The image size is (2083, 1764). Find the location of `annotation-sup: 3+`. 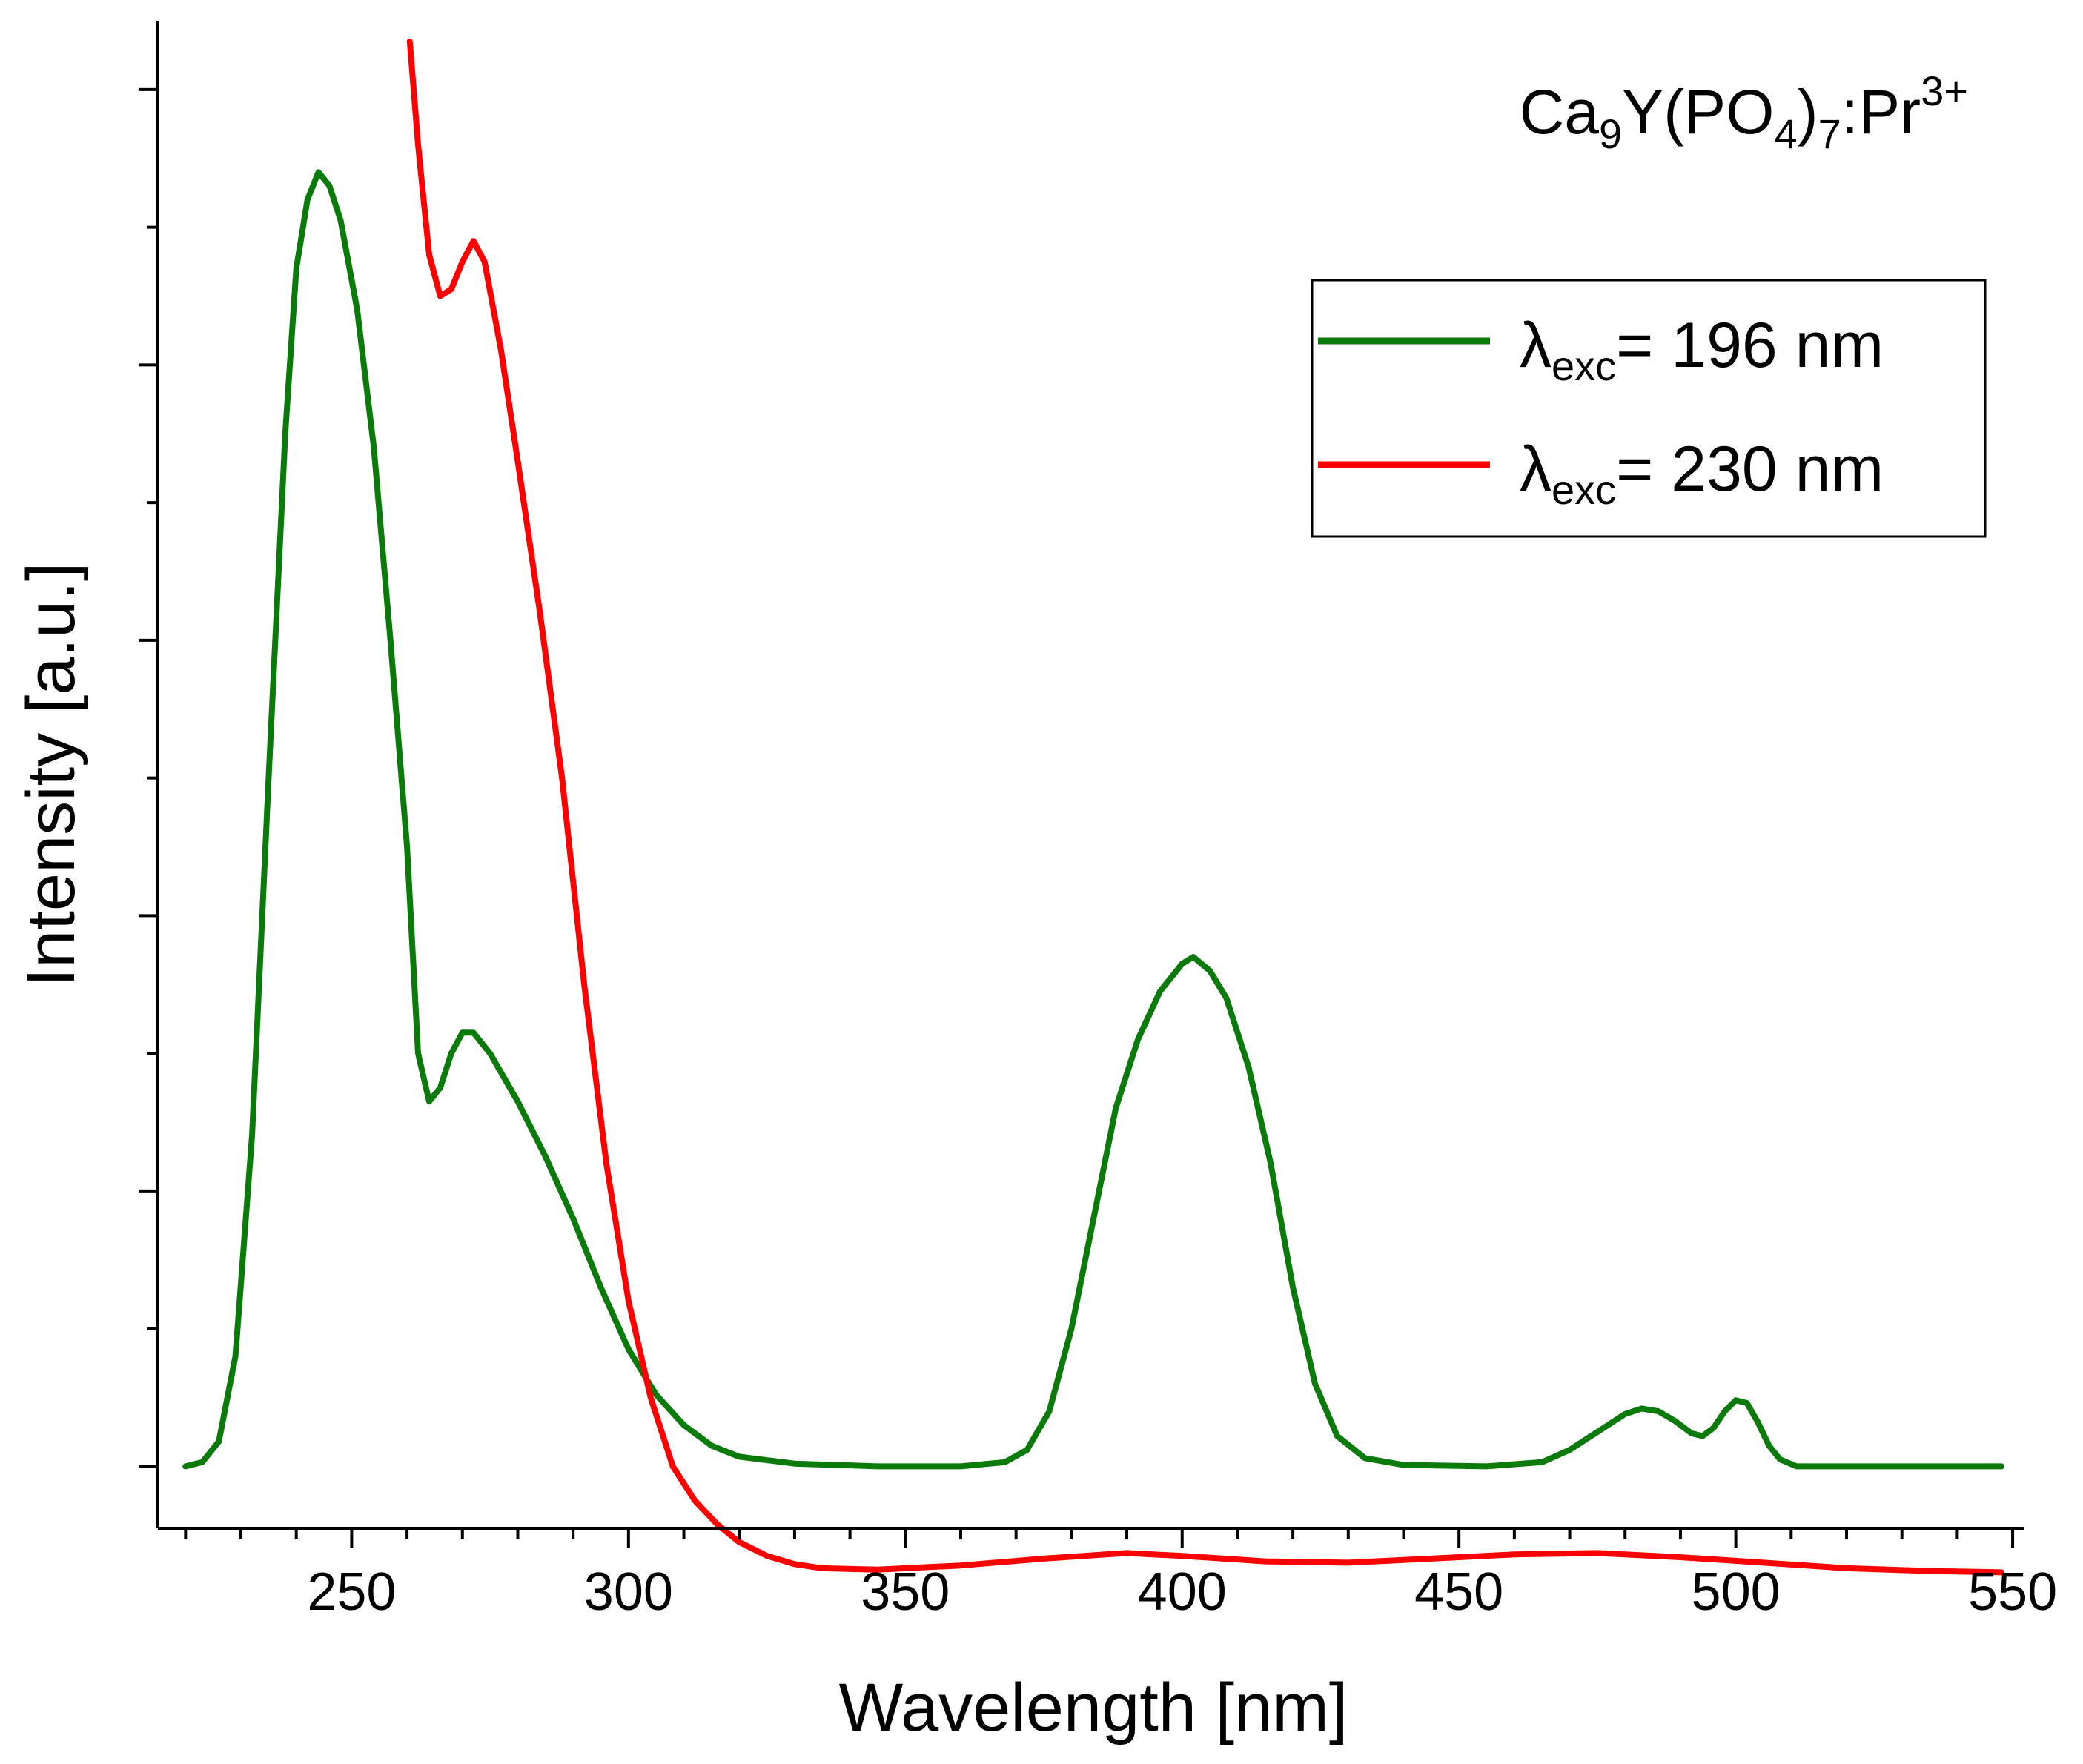

annotation-sup: 3+ is located at coordinates (1944, 91).